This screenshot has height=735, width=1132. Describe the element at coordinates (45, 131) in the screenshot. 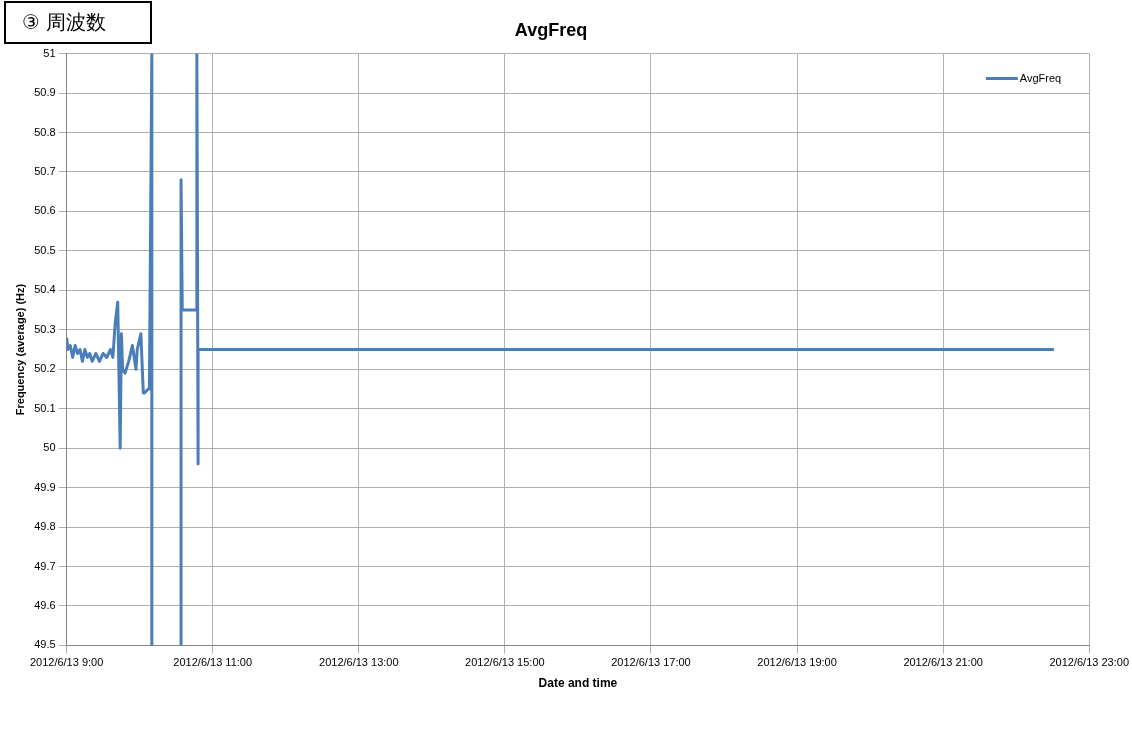

I see `y-tick-label: 50.8` at that location.